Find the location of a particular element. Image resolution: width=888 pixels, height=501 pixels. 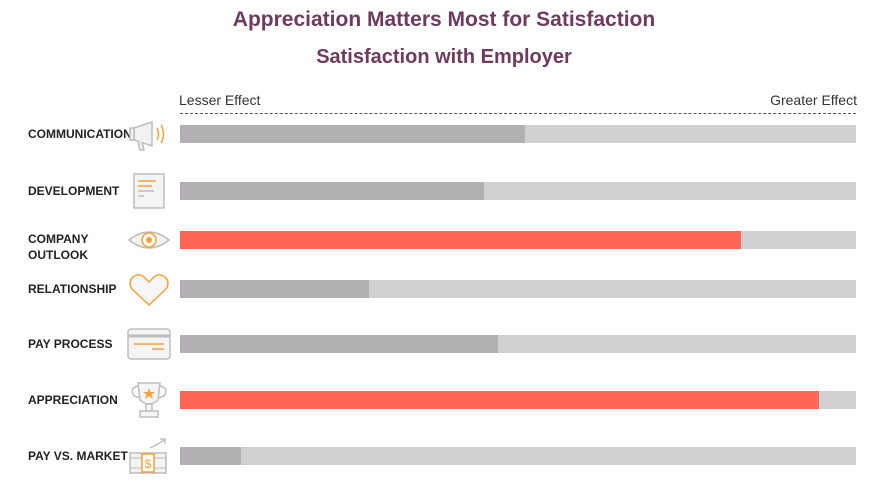

bar-pay-vs-market is located at coordinates (210, 456).